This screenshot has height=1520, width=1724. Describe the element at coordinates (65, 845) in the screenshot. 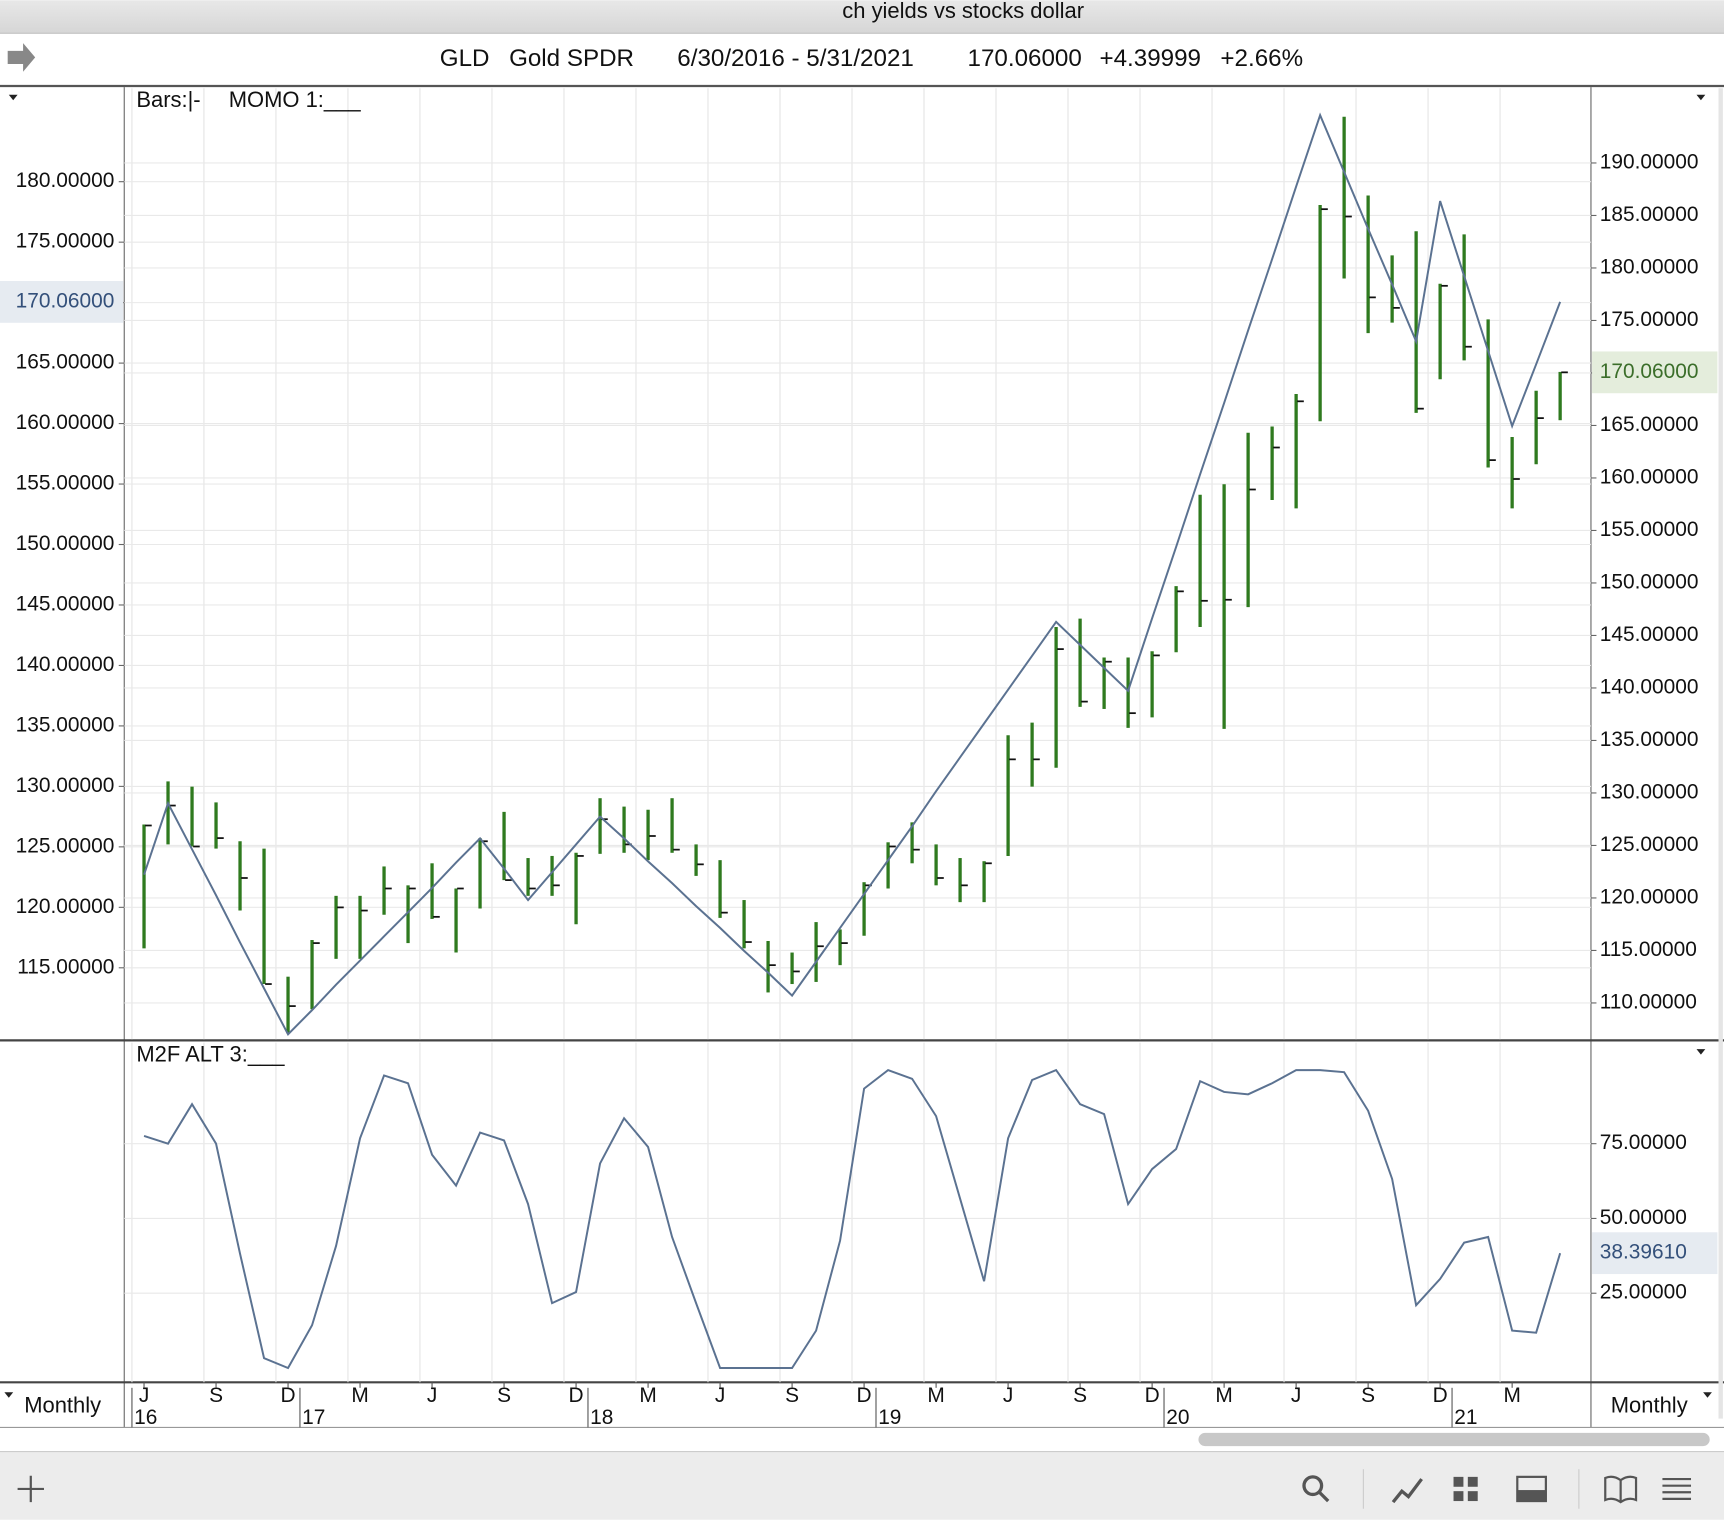

I see `y-tick-label: 125.00000` at that location.